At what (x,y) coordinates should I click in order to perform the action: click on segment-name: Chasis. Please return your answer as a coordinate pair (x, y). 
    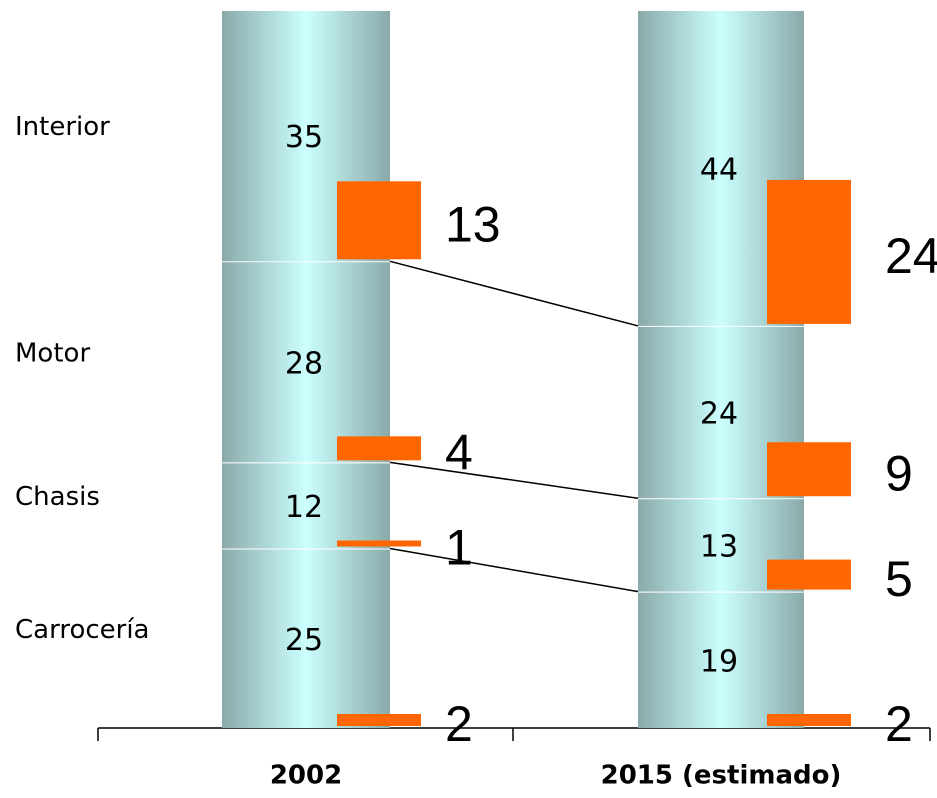
    Looking at the image, I should click on (57, 497).